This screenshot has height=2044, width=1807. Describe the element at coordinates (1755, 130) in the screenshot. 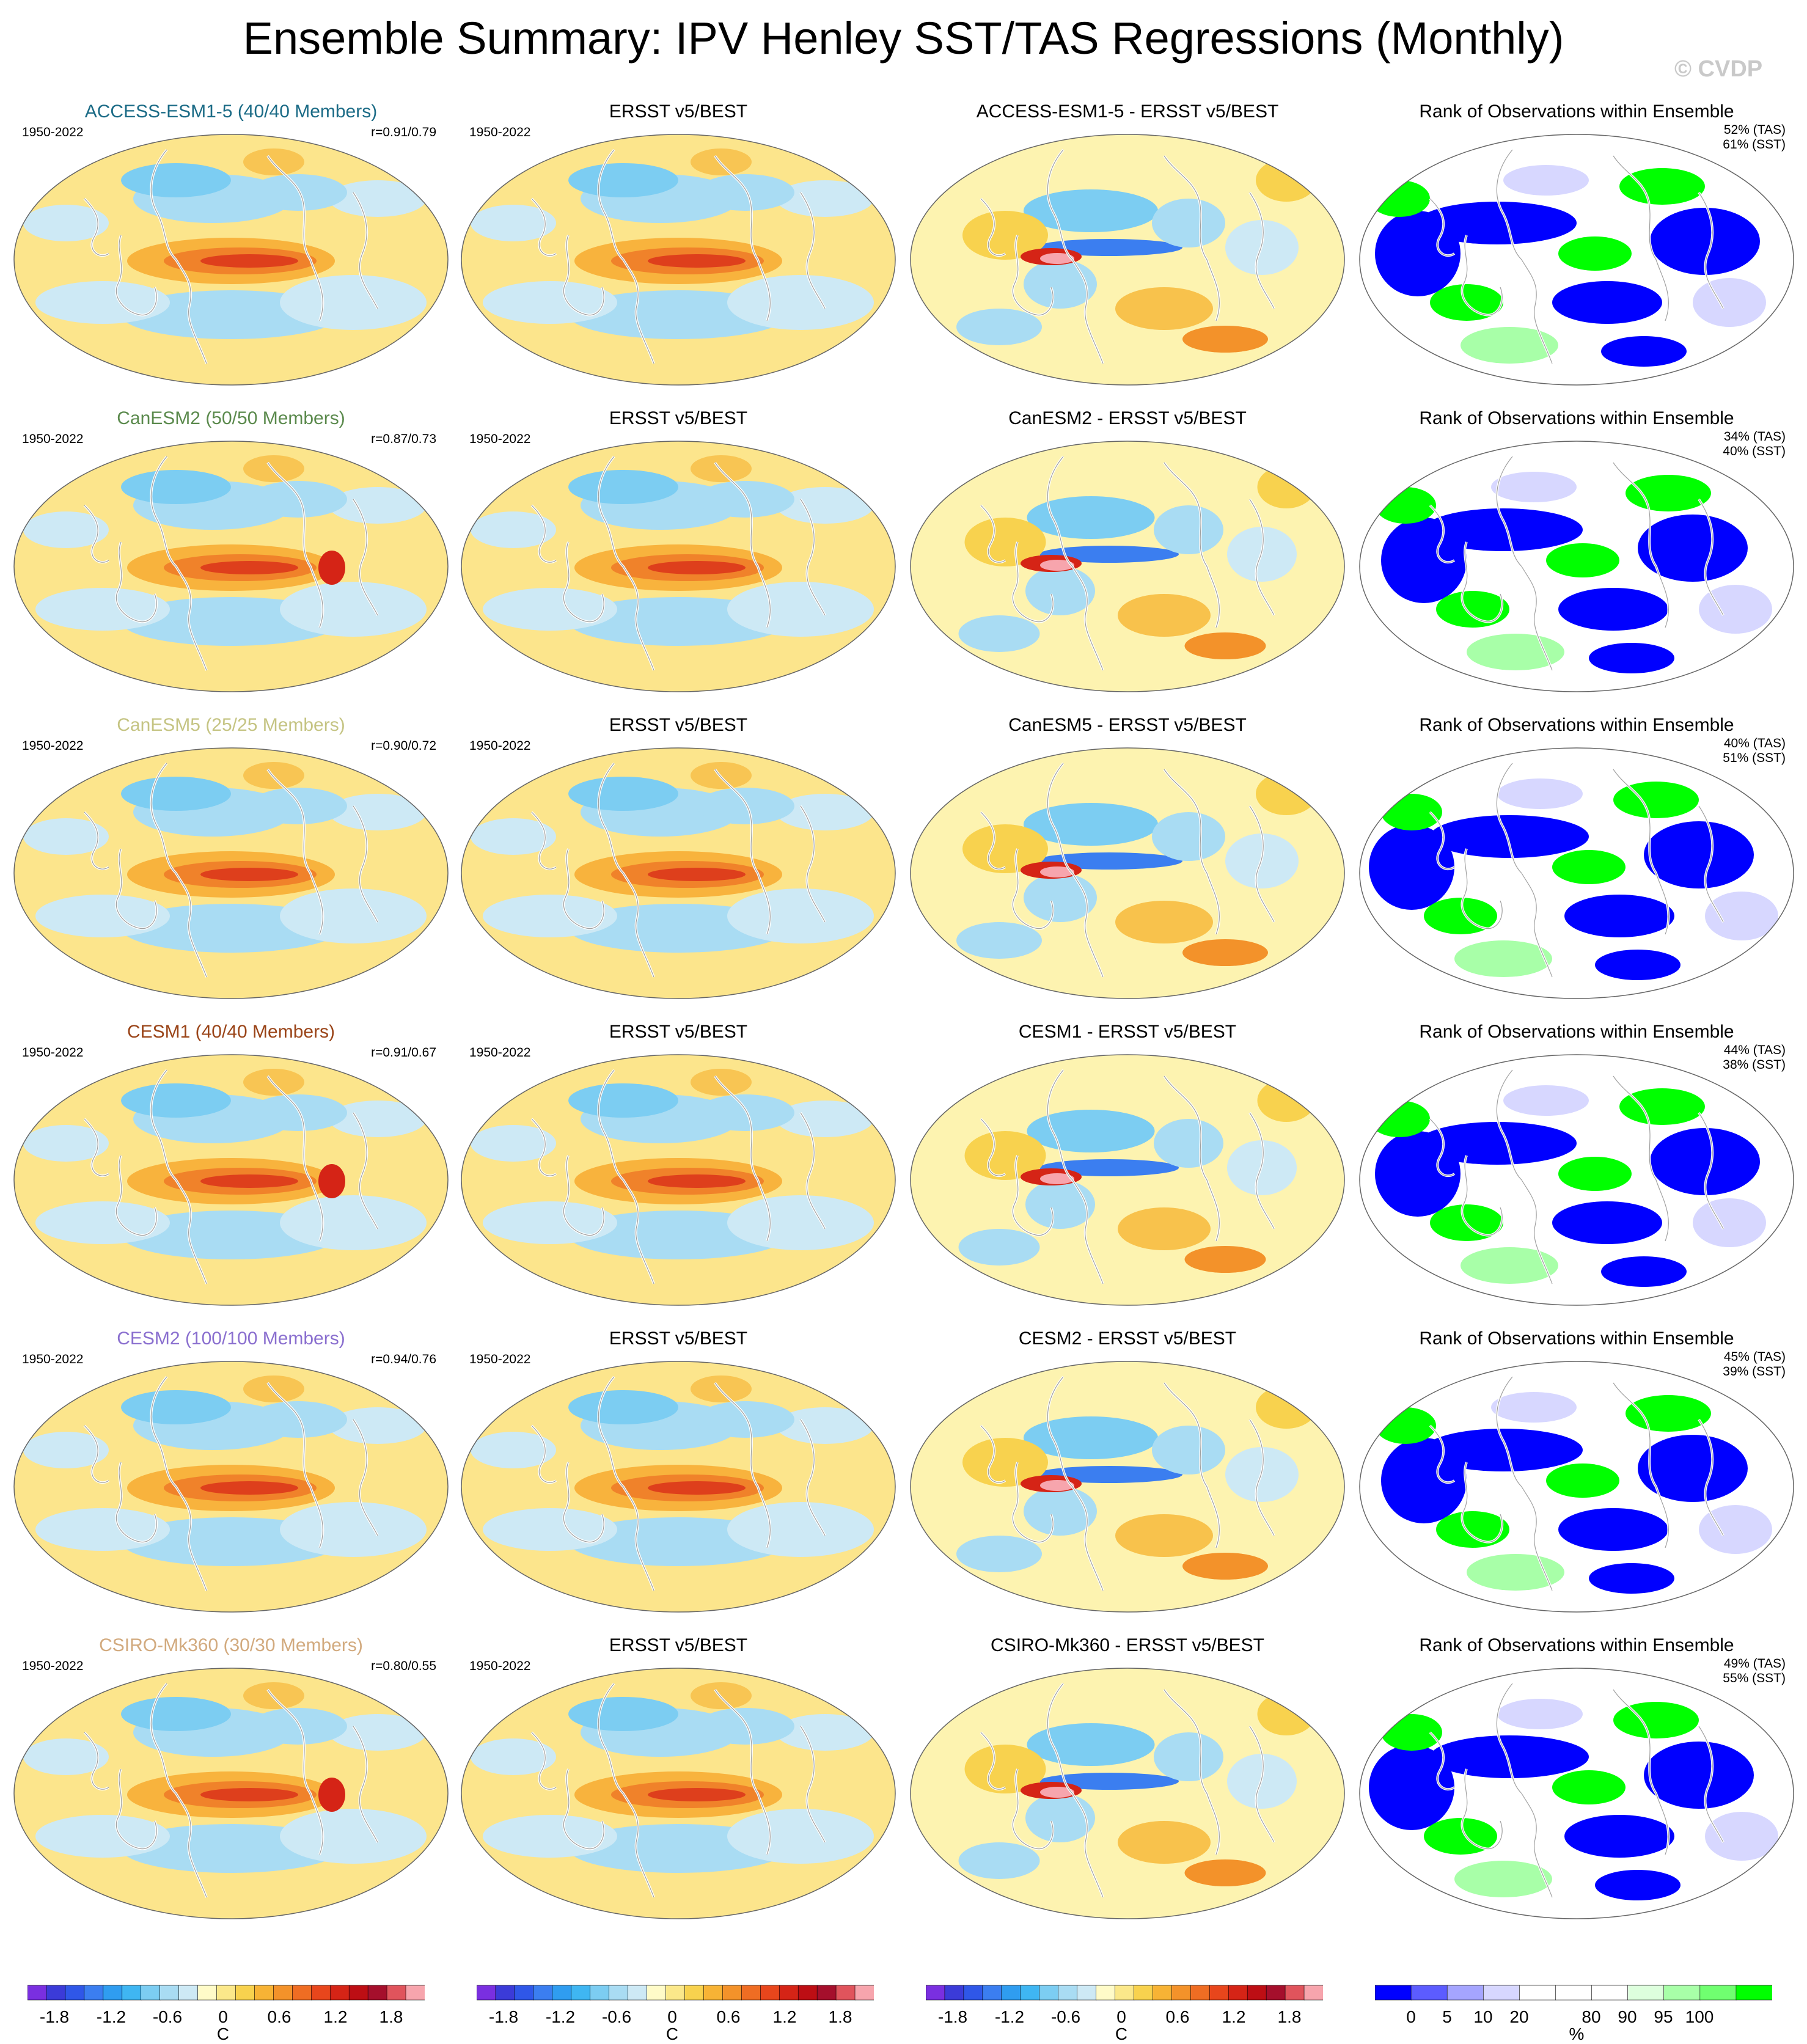

I see `tas-percent-label: 52% (TAS)` at that location.